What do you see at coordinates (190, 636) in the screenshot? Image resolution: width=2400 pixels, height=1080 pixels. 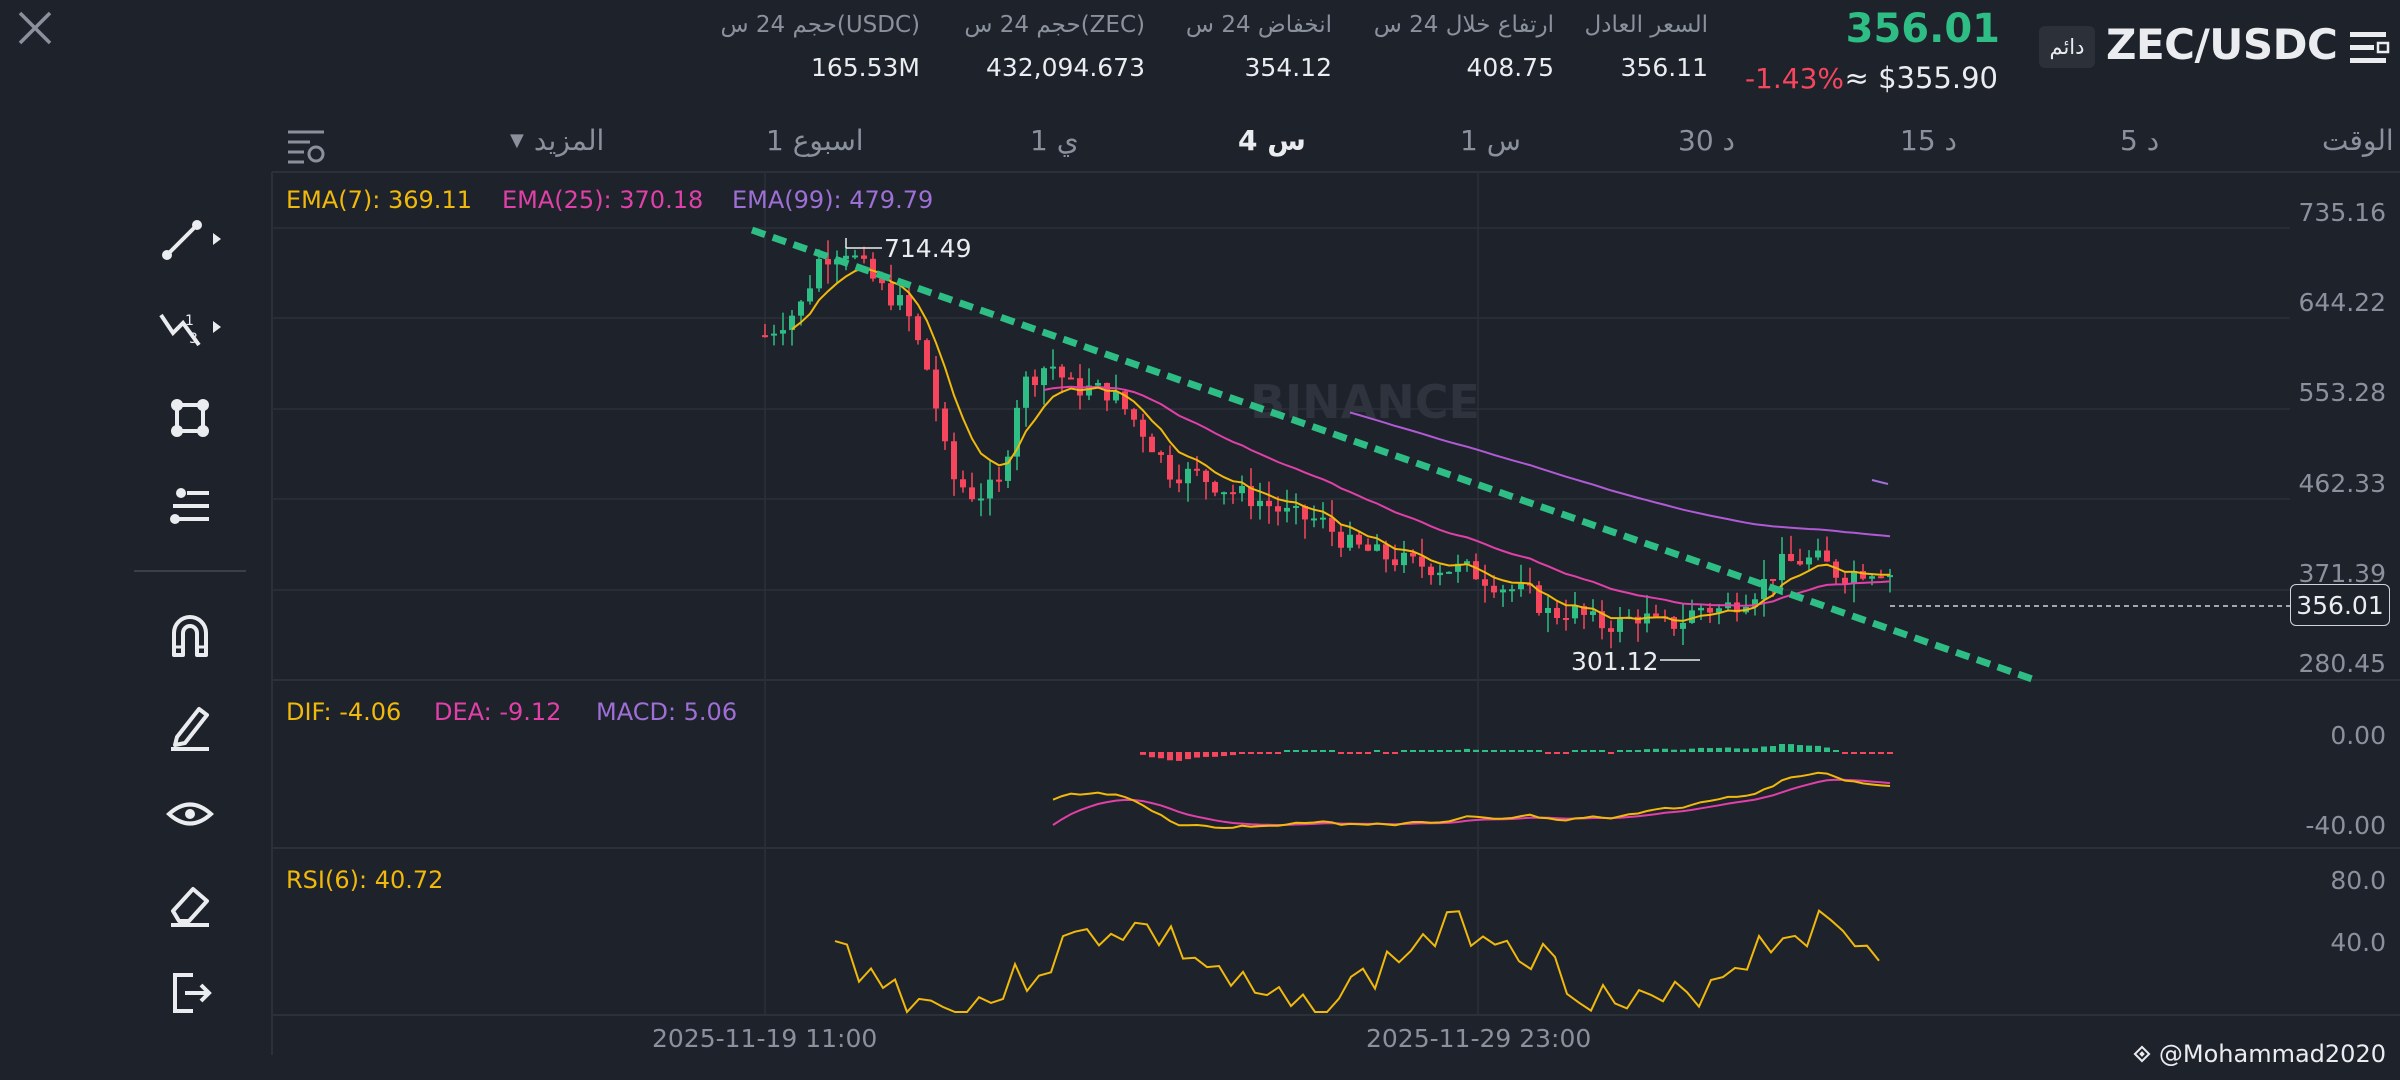 I see `magnet-tool` at bounding box center [190, 636].